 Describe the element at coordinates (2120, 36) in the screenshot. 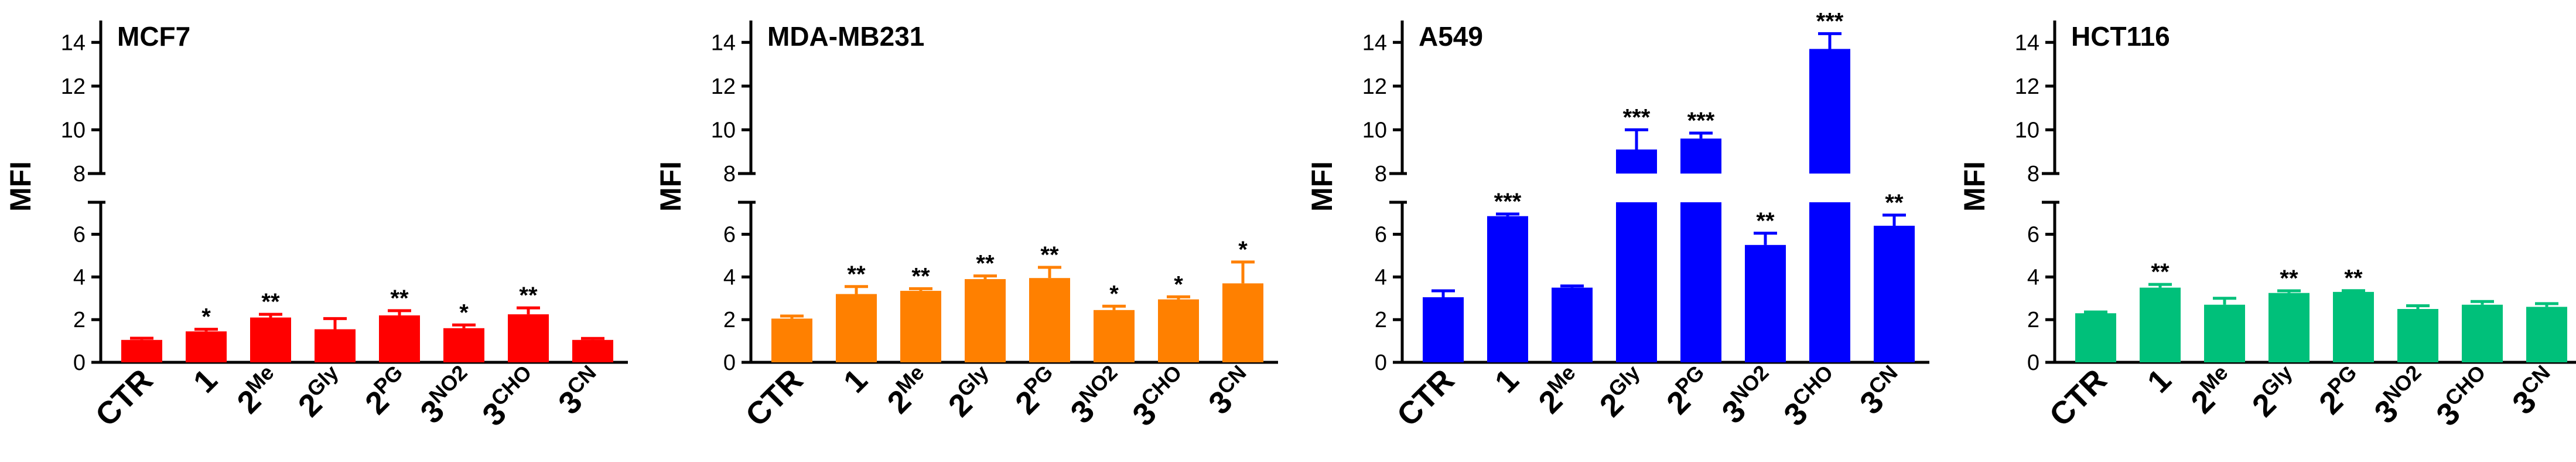

I see `chart-title: HCT116` at that location.